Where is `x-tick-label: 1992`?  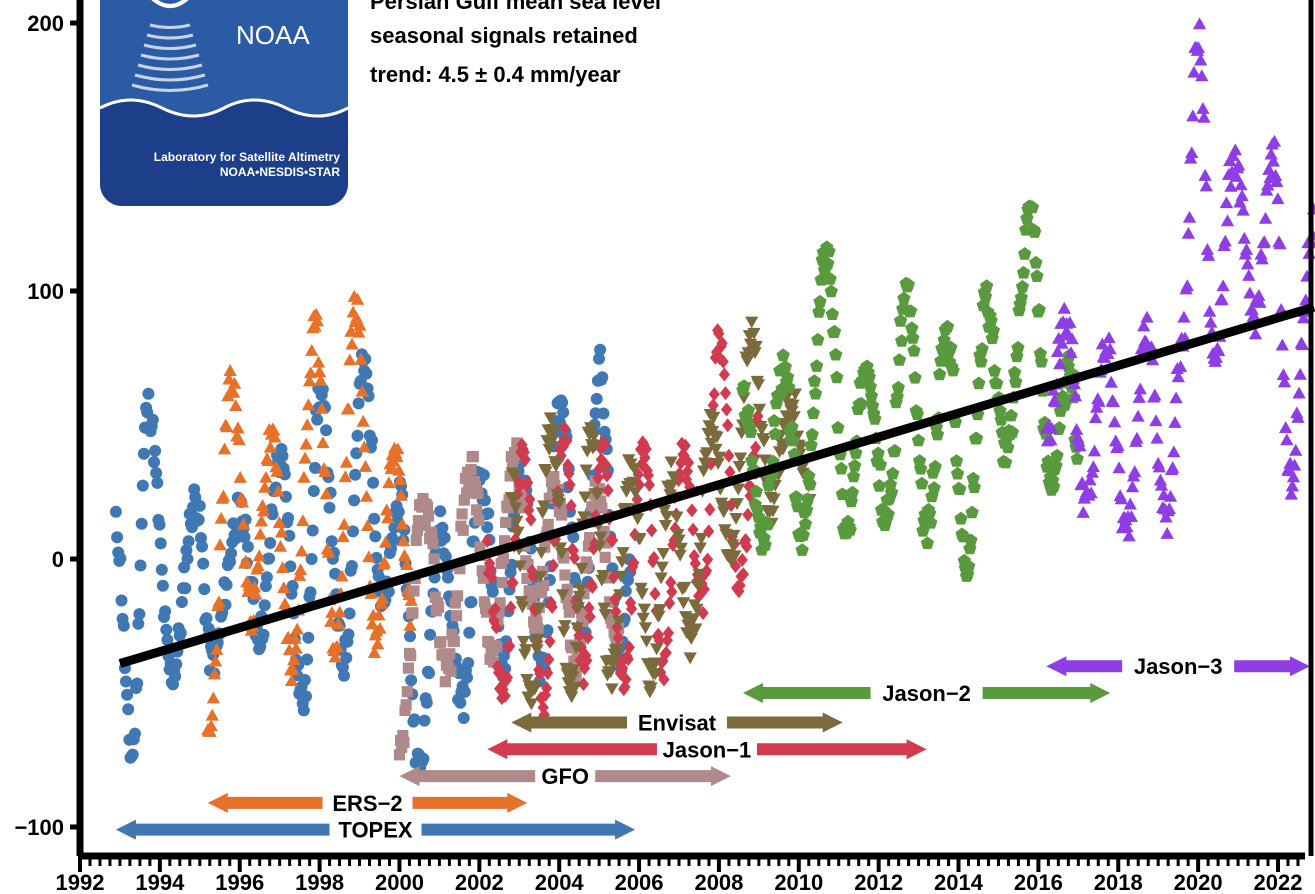 x-tick-label: 1992 is located at coordinates (80, 882).